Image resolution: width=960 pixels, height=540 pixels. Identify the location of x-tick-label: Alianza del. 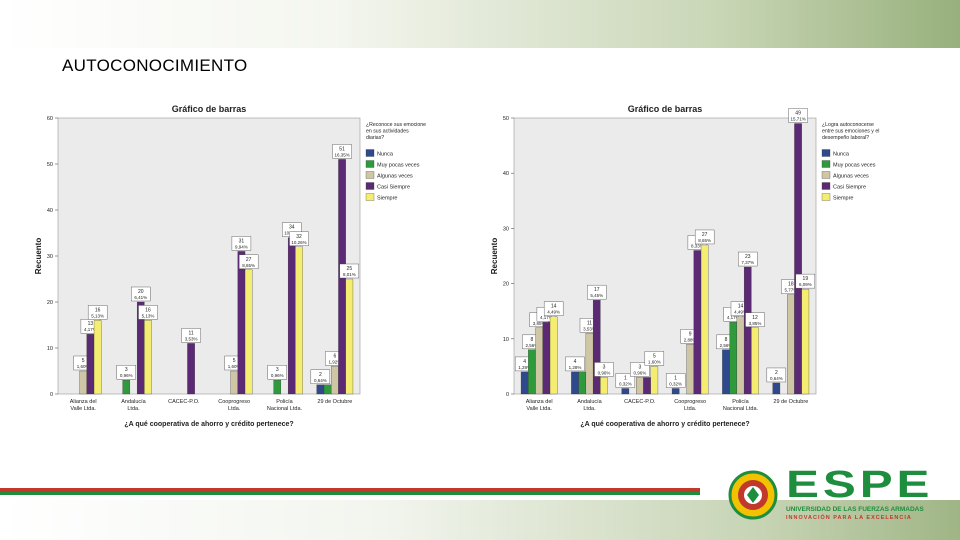
(83, 402).